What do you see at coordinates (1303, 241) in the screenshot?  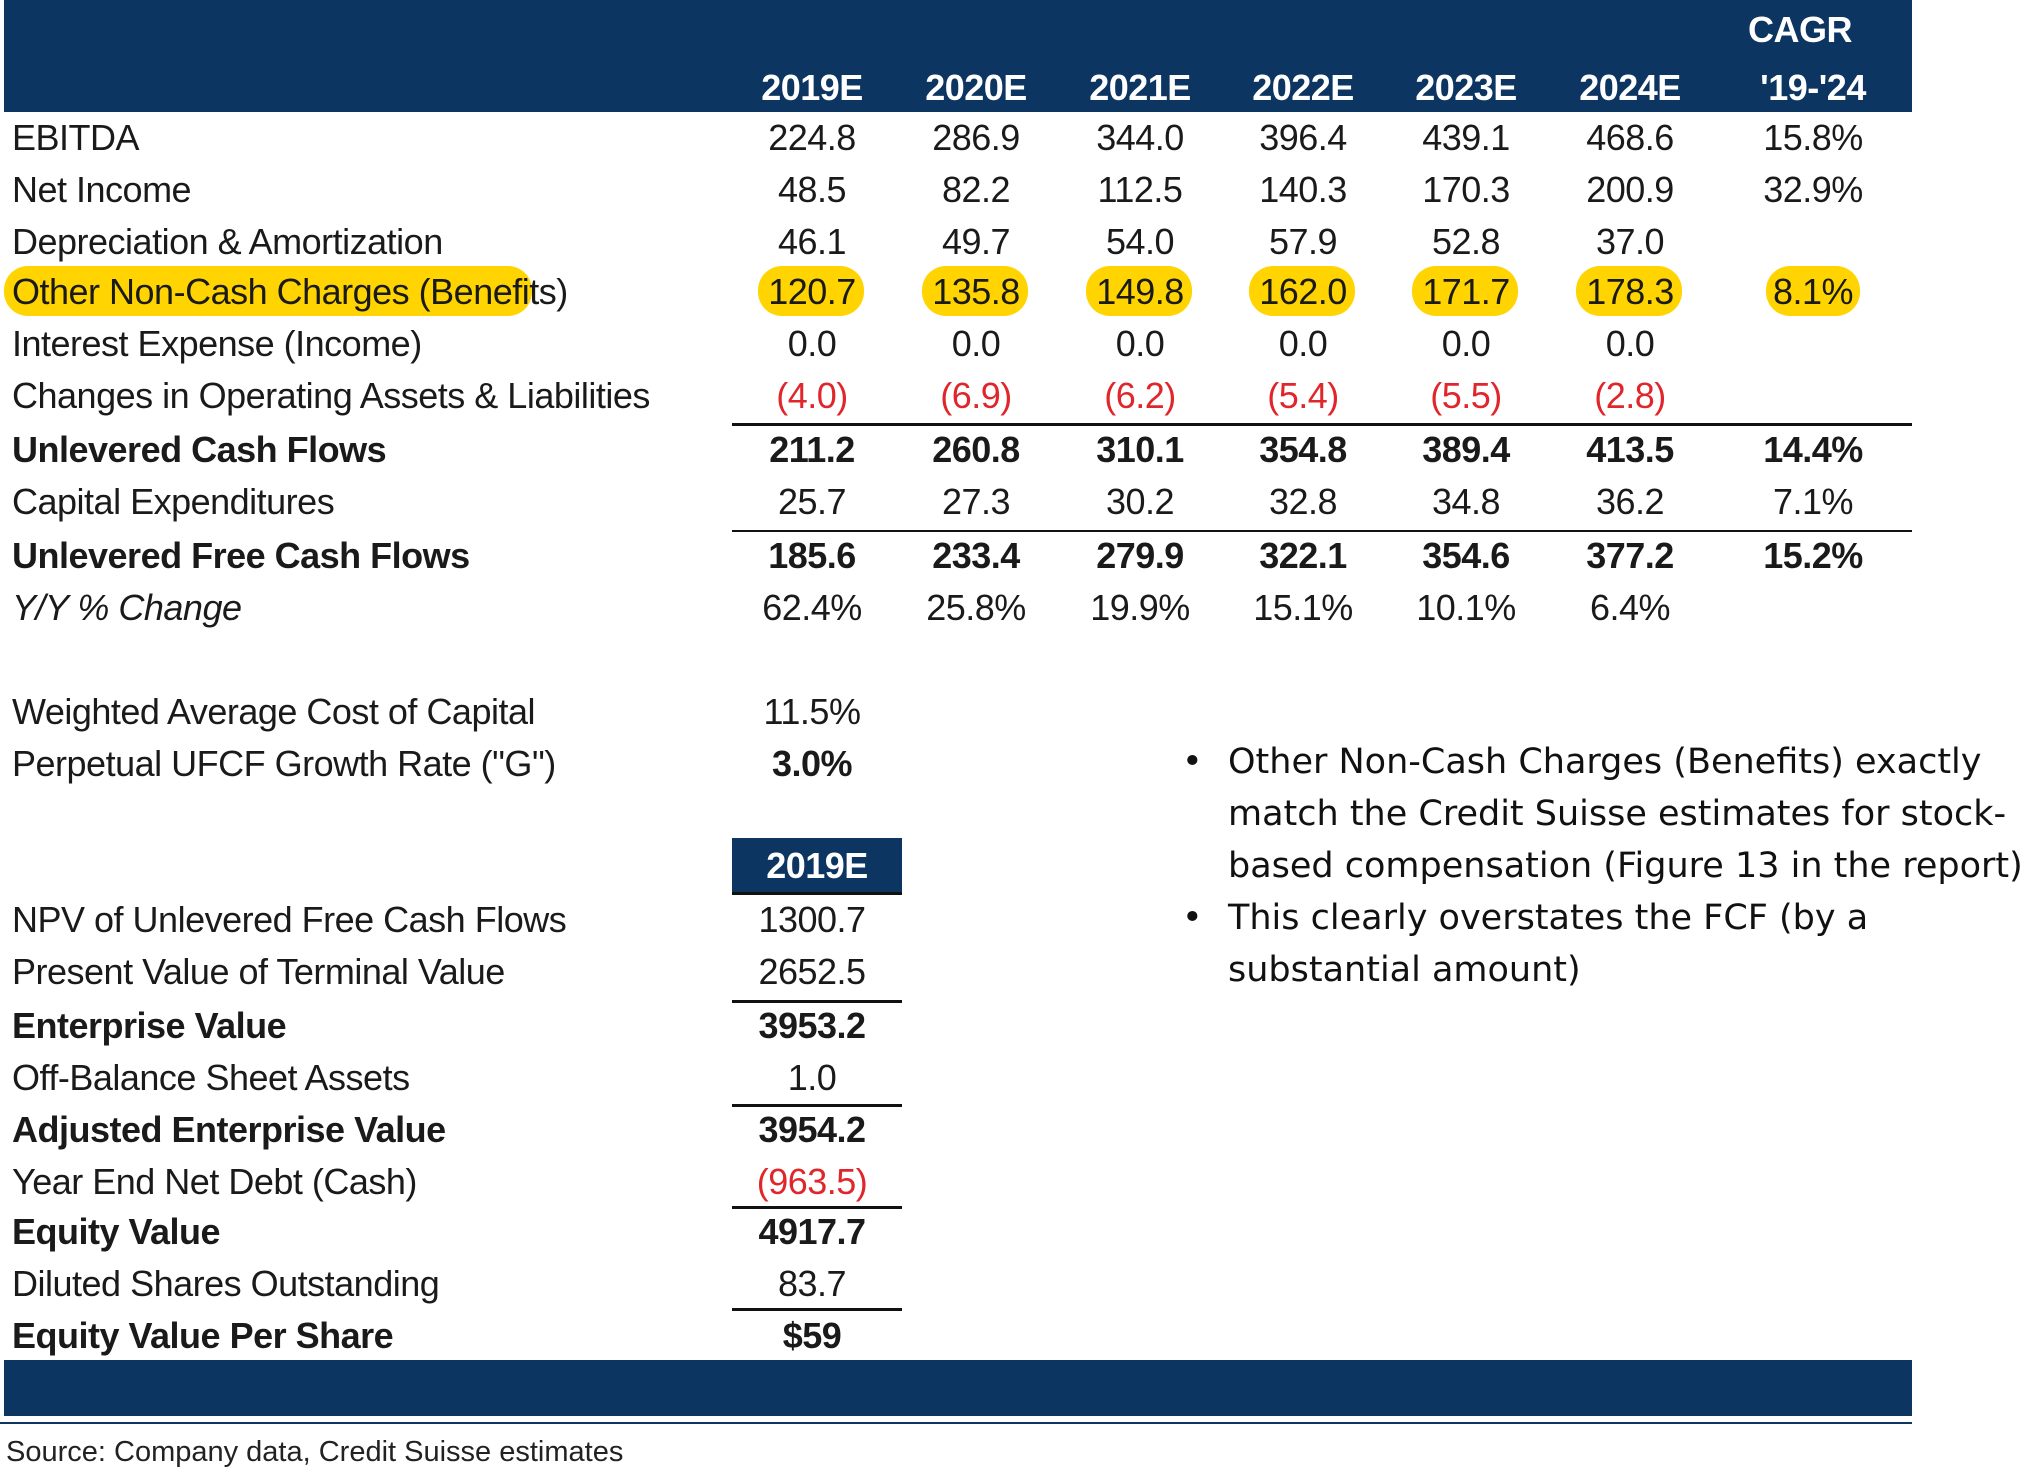 I see `row-value: 57.9` at bounding box center [1303, 241].